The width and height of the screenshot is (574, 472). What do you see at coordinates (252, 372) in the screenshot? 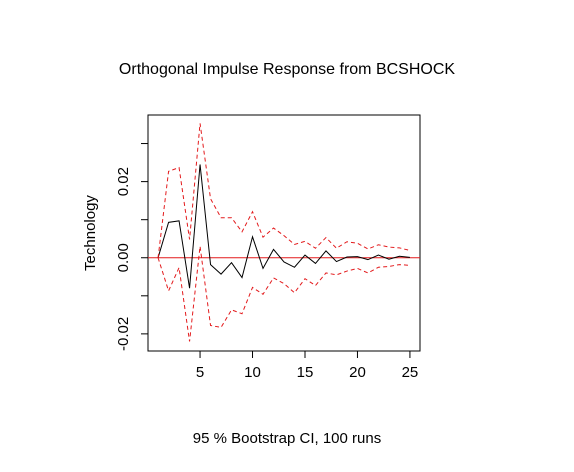
I see `x-tick-label: 10` at bounding box center [252, 372].